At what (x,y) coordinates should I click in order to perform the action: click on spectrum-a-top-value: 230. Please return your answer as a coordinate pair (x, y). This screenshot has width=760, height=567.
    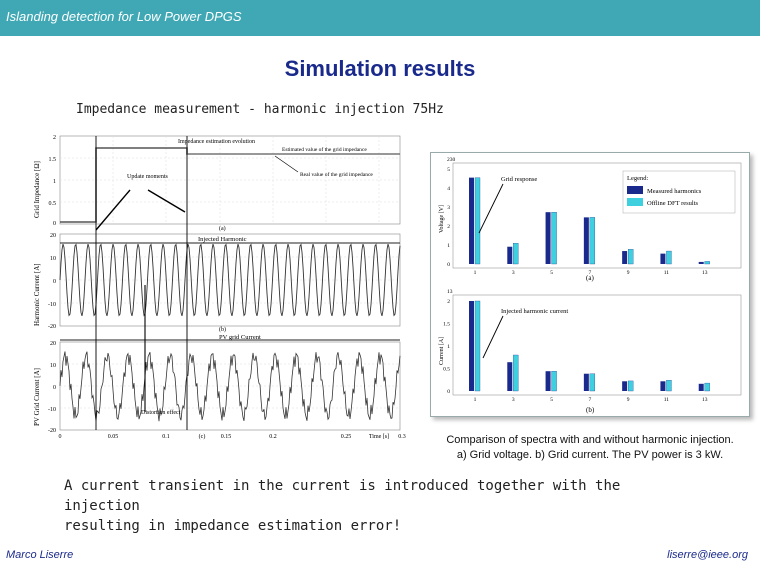
    Looking at the image, I should click on (451, 160).